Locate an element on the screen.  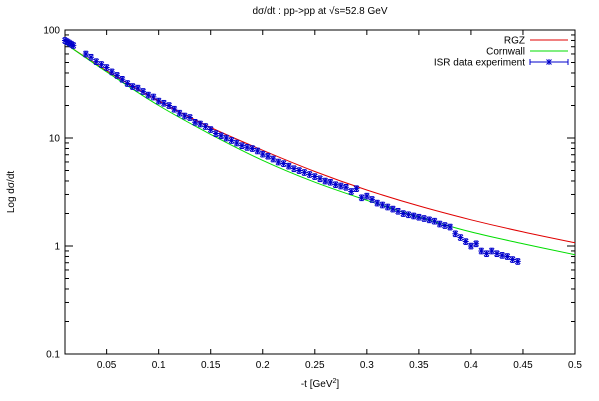
x-axis-label-main: -t [GeV is located at coordinates (317, 384).